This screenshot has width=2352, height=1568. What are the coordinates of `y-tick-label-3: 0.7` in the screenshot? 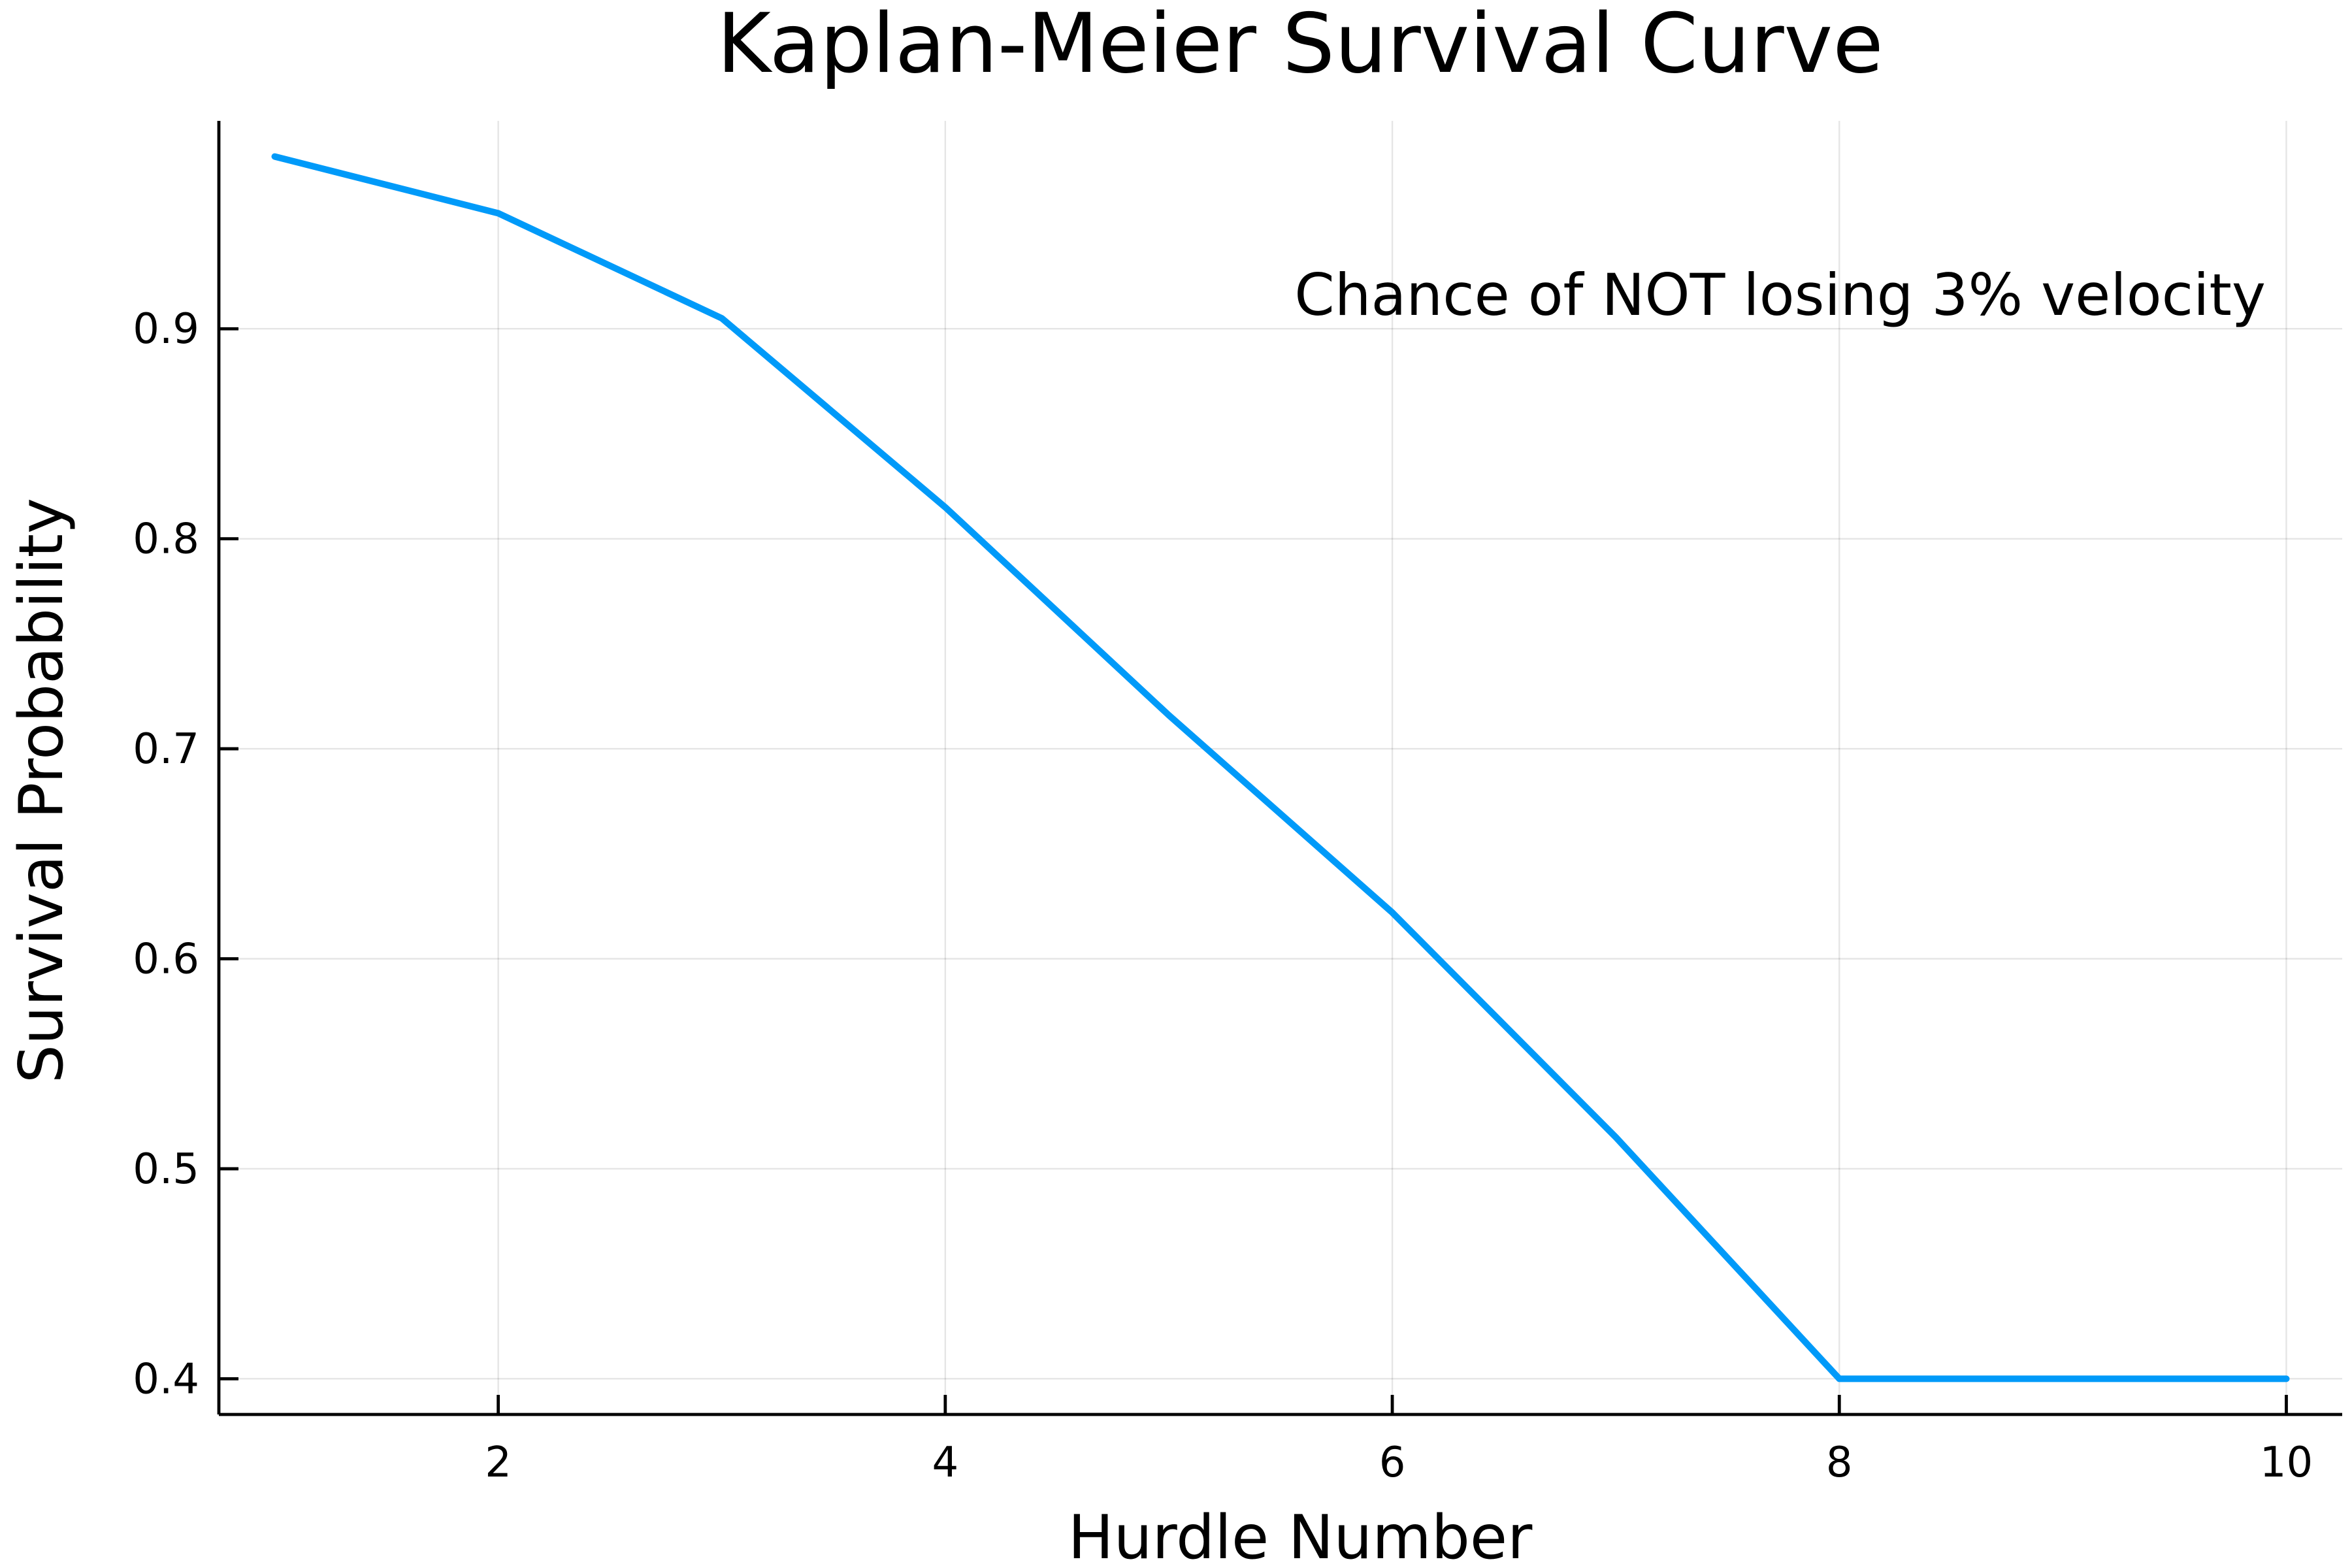 It's located at (166, 749).